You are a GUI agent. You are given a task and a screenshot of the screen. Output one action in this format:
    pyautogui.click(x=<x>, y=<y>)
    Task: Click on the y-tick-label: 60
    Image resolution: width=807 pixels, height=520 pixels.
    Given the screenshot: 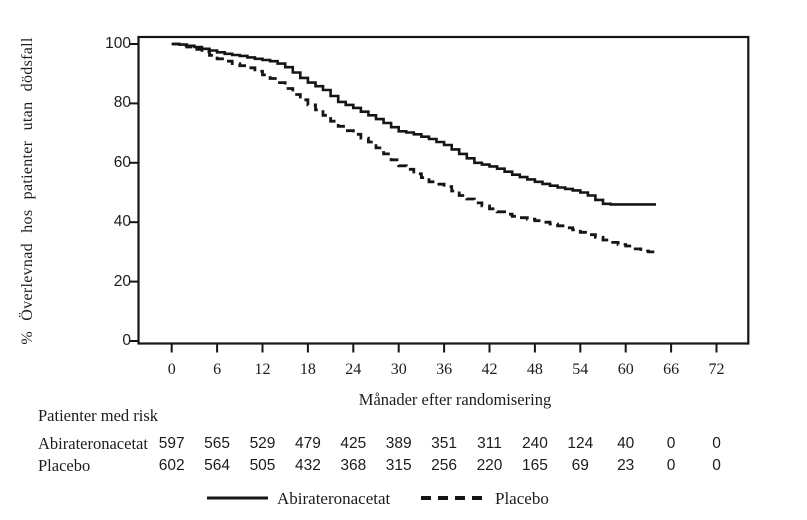 What is the action you would take?
    pyautogui.click(x=122, y=162)
    